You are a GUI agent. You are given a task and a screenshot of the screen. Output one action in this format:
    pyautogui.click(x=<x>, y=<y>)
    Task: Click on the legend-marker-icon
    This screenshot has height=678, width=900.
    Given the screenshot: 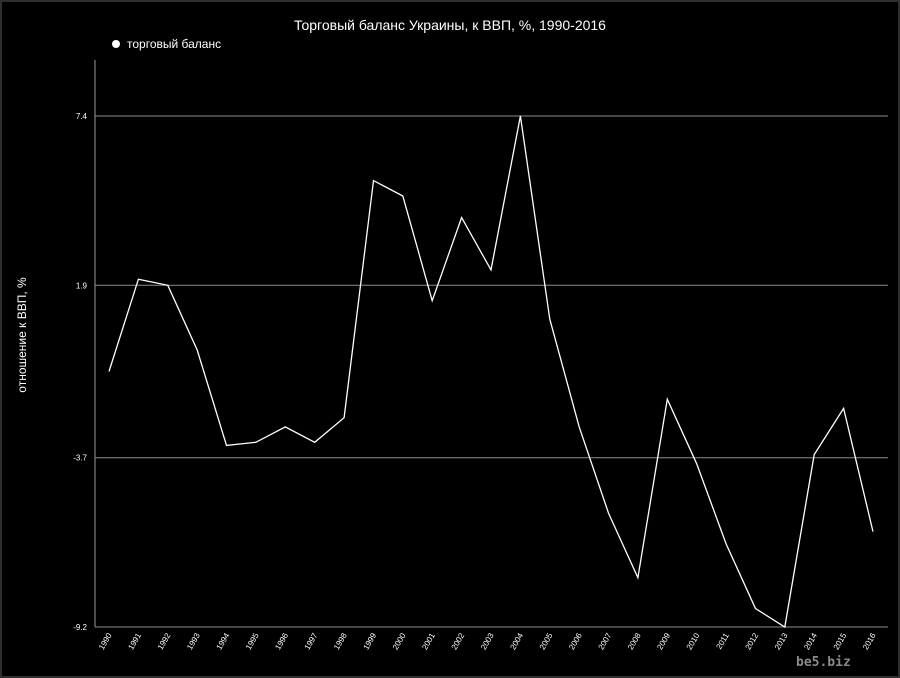 What is the action you would take?
    pyautogui.click(x=116, y=44)
    